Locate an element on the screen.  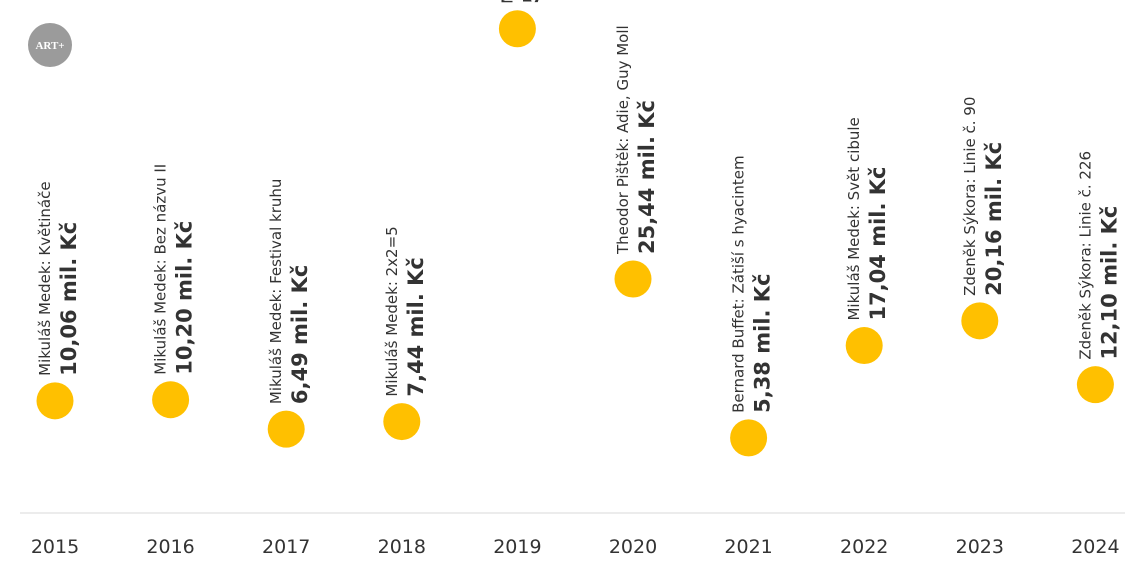
artwork-label: Mikuláš Medek: 2x2=5 is located at coordinates (392, 311).